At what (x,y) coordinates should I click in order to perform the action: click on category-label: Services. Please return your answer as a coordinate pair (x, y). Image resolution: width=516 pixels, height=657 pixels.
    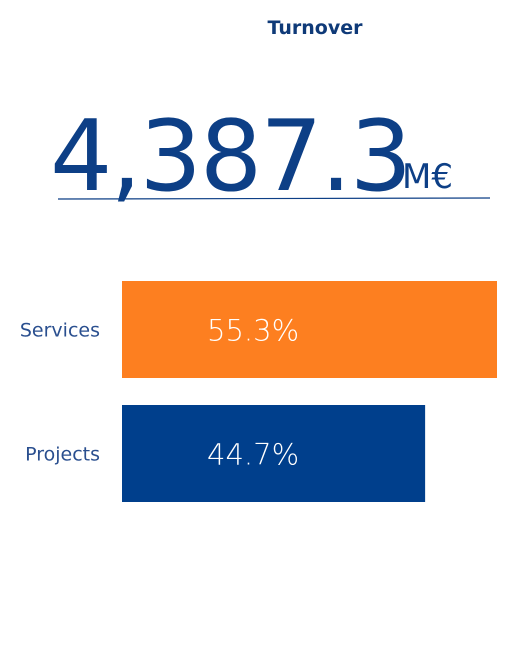
    Looking at the image, I should click on (60, 331).